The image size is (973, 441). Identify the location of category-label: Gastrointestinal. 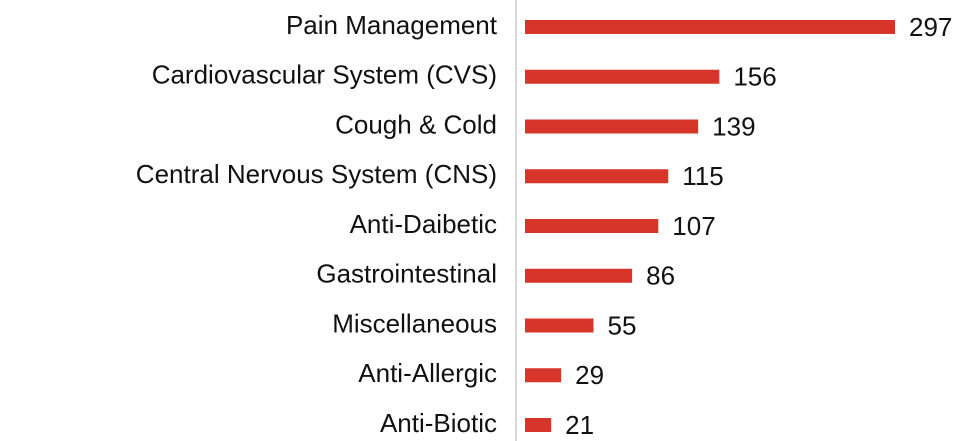
(406, 274).